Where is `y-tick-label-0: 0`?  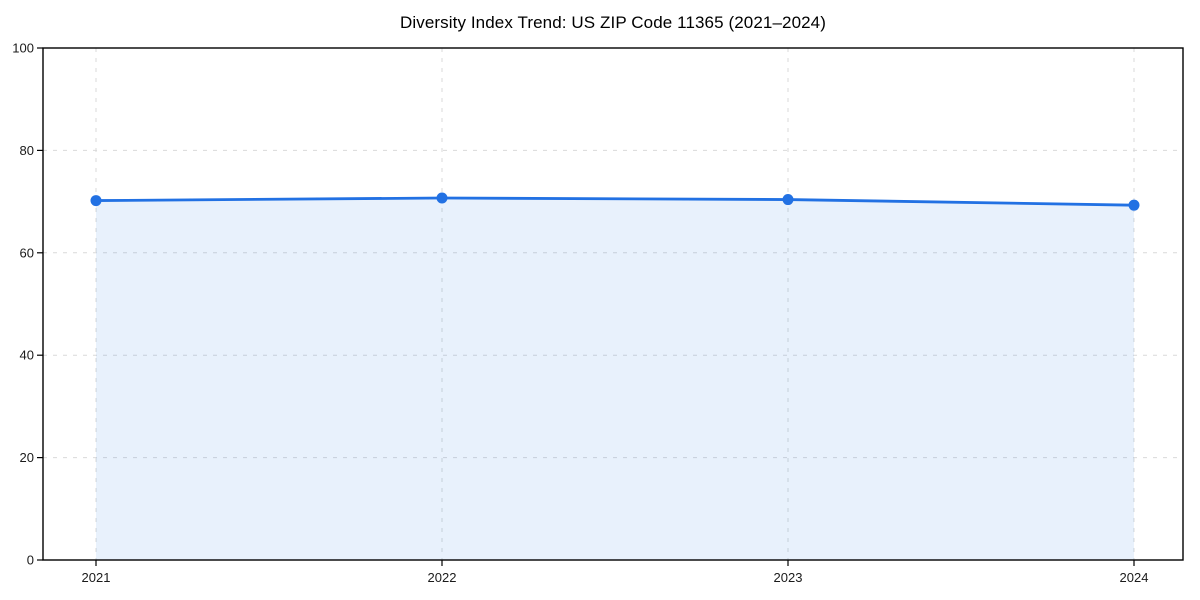
y-tick-label-0: 0 is located at coordinates (30, 560).